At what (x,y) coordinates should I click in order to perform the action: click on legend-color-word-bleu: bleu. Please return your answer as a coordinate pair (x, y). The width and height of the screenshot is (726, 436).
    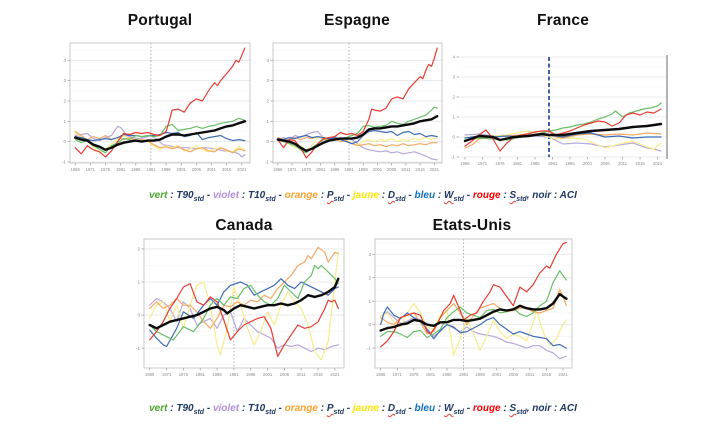
    Looking at the image, I should click on (425, 408).